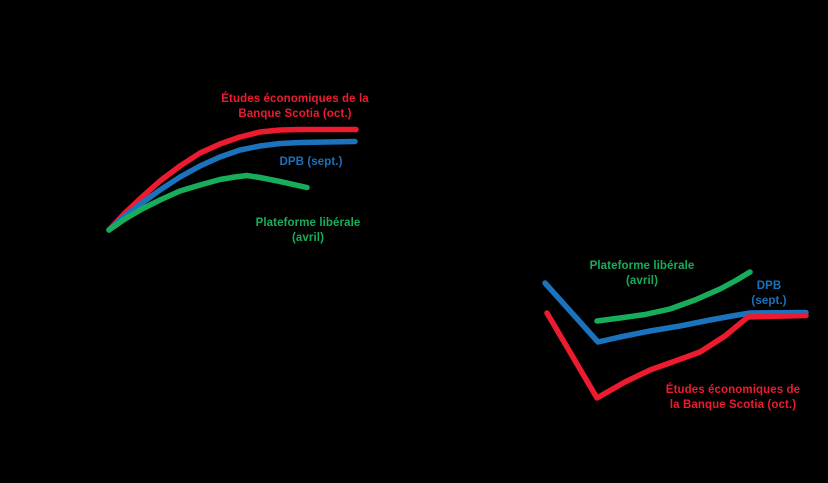 The width and height of the screenshot is (828, 483). Describe the element at coordinates (676, 355) in the screenshot. I see `series-line-right-chart--tudes-conomiques-de-la-banque-scotia-oct-` at that location.